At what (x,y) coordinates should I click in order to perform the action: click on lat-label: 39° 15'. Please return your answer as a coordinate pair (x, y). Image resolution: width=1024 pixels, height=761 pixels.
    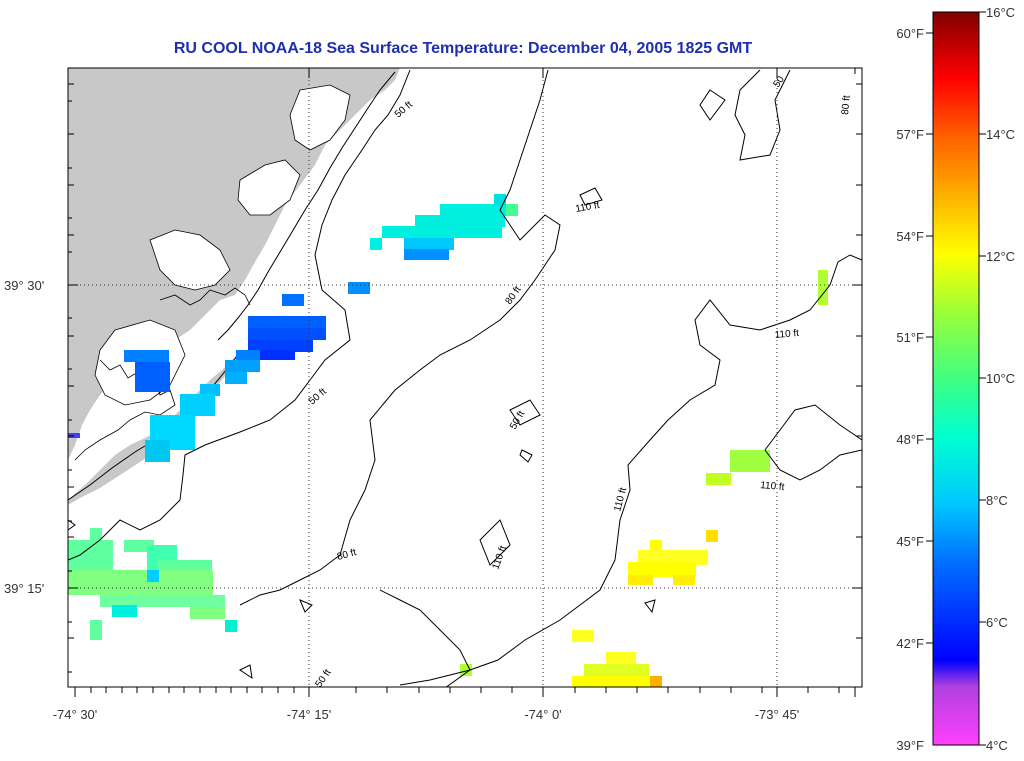
    Looking at the image, I should click on (24, 588).